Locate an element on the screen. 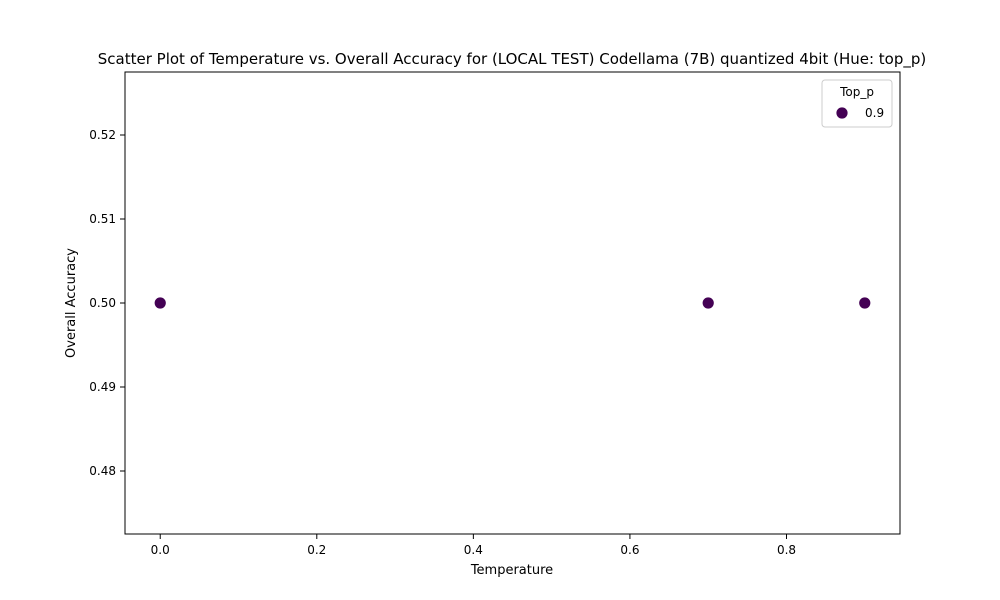  scatter-points is located at coordinates (512, 303).